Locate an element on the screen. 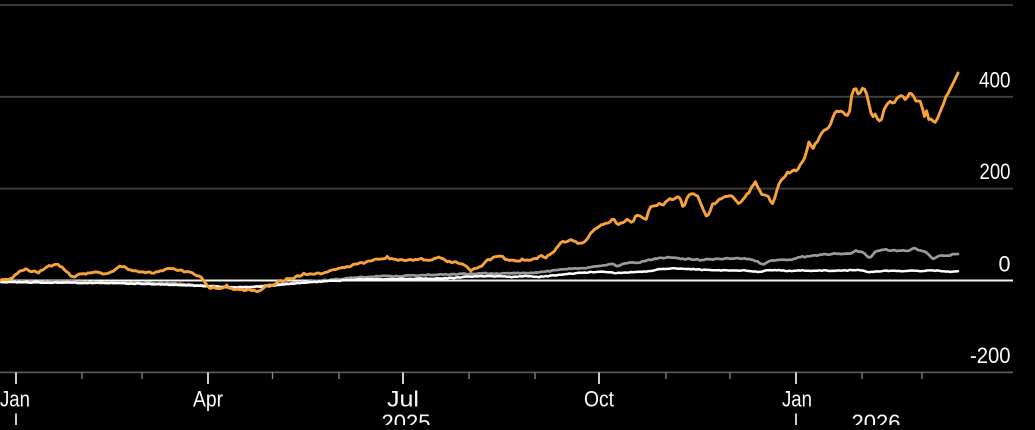 The width and height of the screenshot is (1035, 430). svg-text: Oct is located at coordinates (599, 398).